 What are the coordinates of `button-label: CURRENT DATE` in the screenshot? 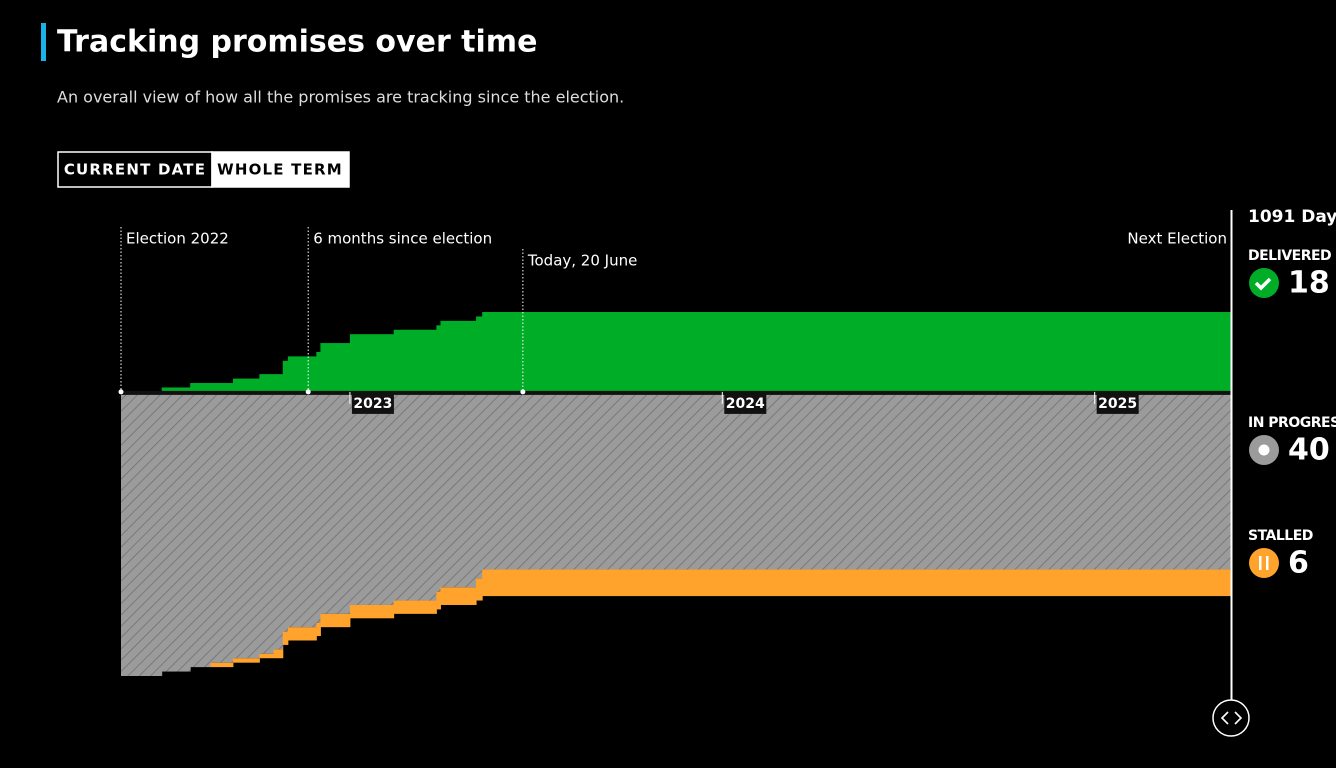 It's located at (135, 170).